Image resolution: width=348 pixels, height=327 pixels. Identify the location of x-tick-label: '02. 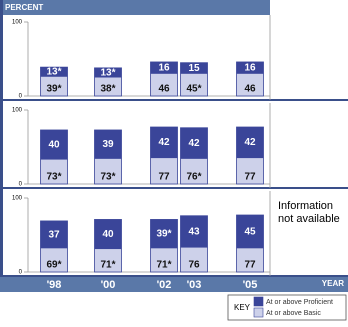
(164, 285).